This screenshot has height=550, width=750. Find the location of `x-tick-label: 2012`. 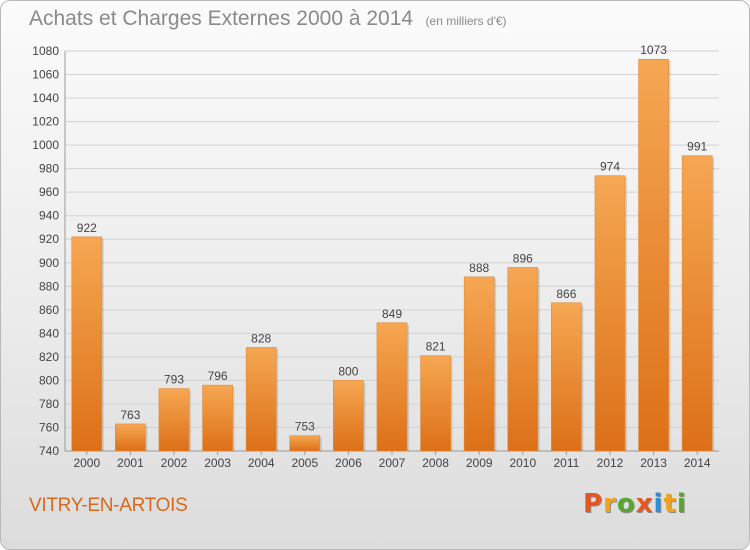

x-tick-label: 2012 is located at coordinates (610, 463).